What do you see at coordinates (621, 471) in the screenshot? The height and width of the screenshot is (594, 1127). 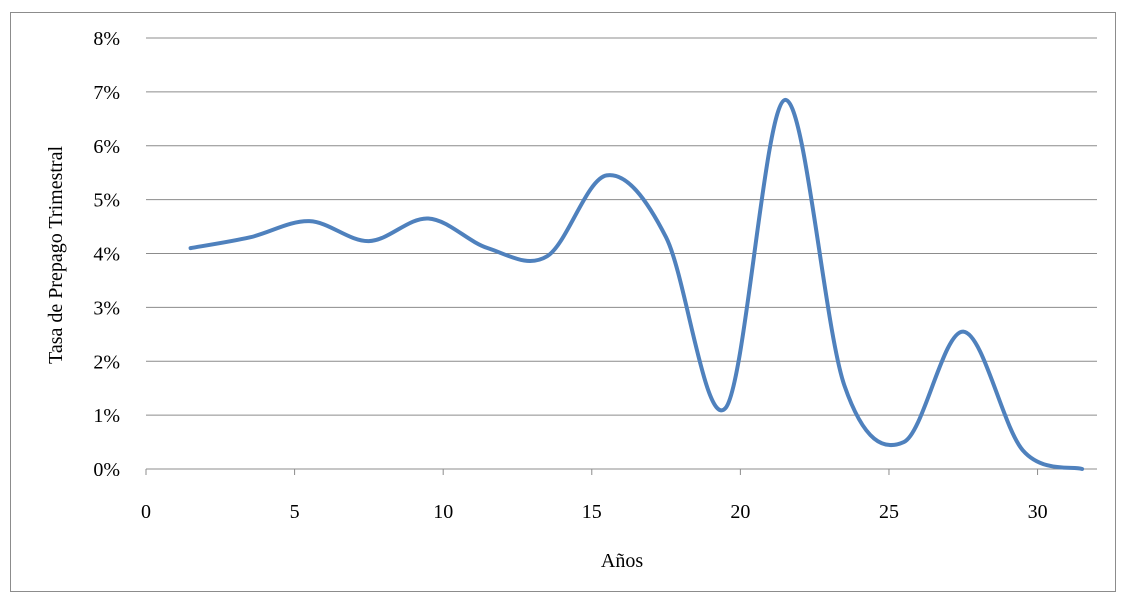 I see `x-axis` at bounding box center [621, 471].